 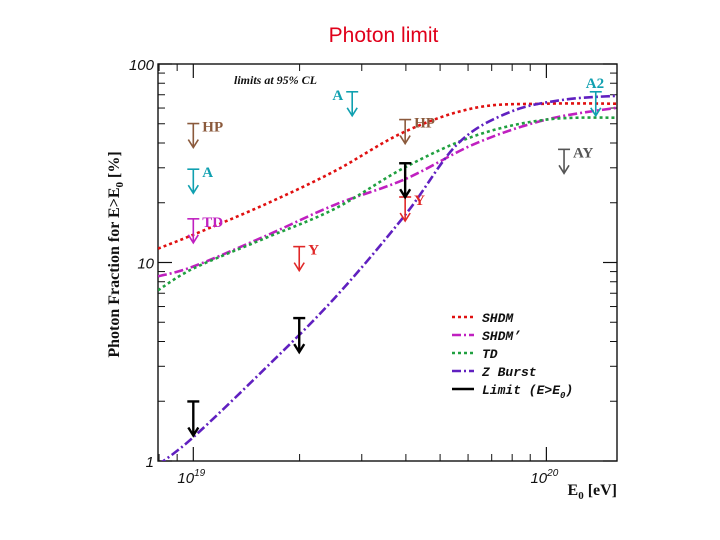 I want to click on y-tick-label: 10, so click(x=145, y=264).